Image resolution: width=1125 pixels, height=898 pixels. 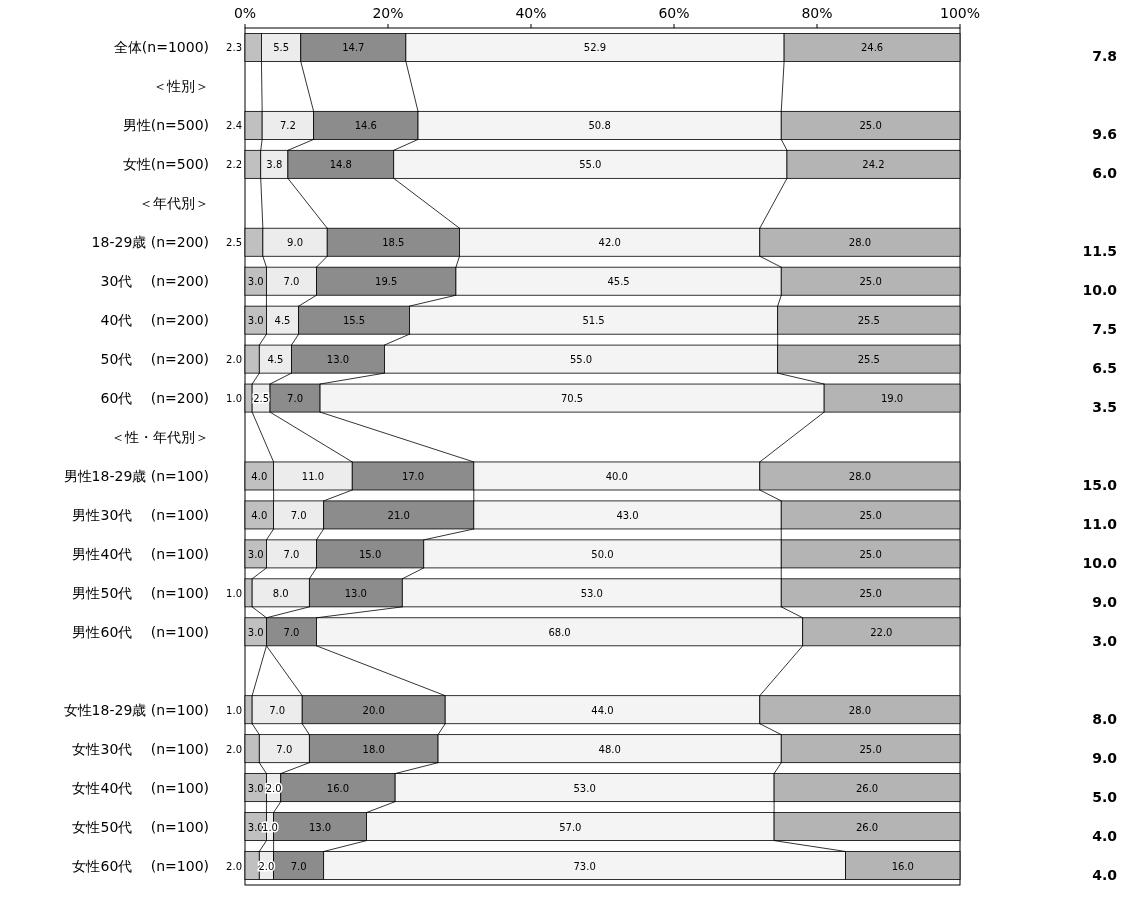 What do you see at coordinates (398, 515) in the screenshot?
I see `data-label: 21.0` at bounding box center [398, 515].